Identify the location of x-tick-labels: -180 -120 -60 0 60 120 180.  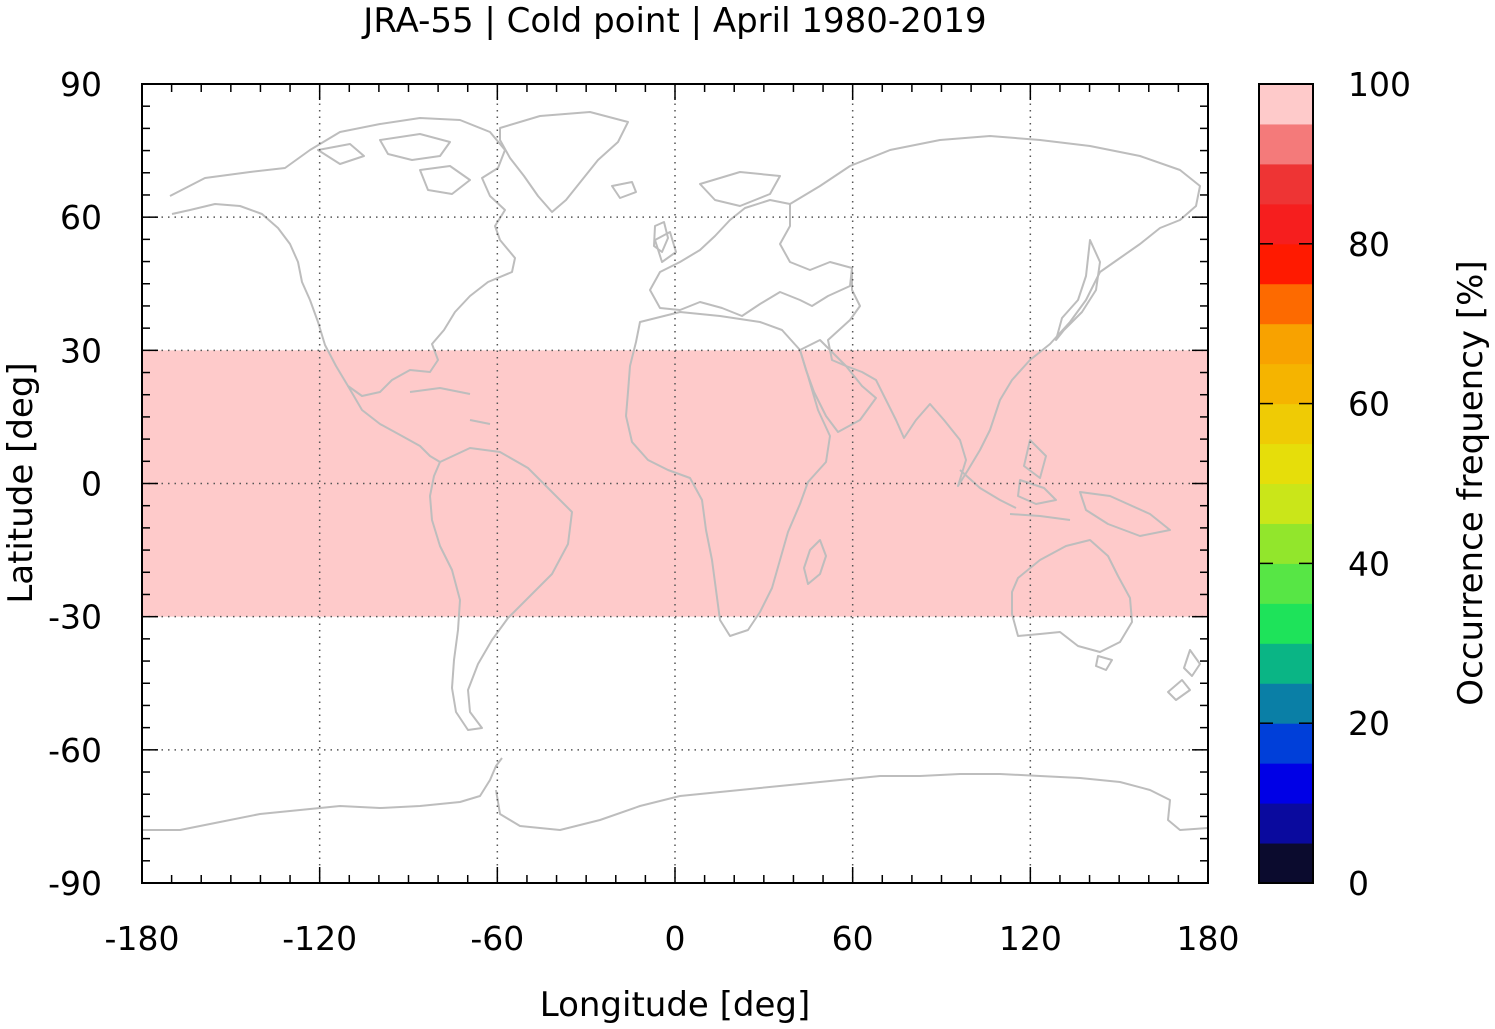
(672, 938).